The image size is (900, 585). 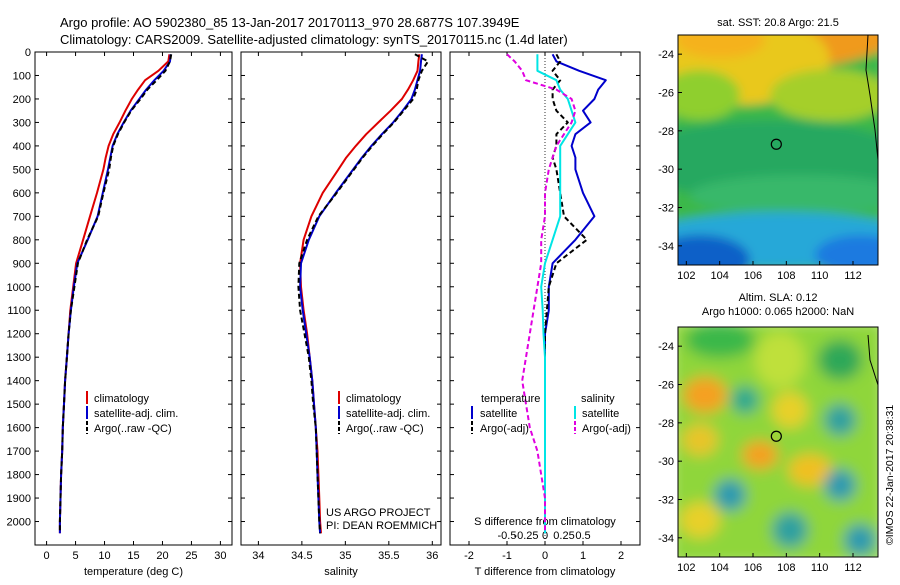 What do you see at coordinates (19, 335) in the screenshot?
I see `y-tick-label: 1200` at bounding box center [19, 335].